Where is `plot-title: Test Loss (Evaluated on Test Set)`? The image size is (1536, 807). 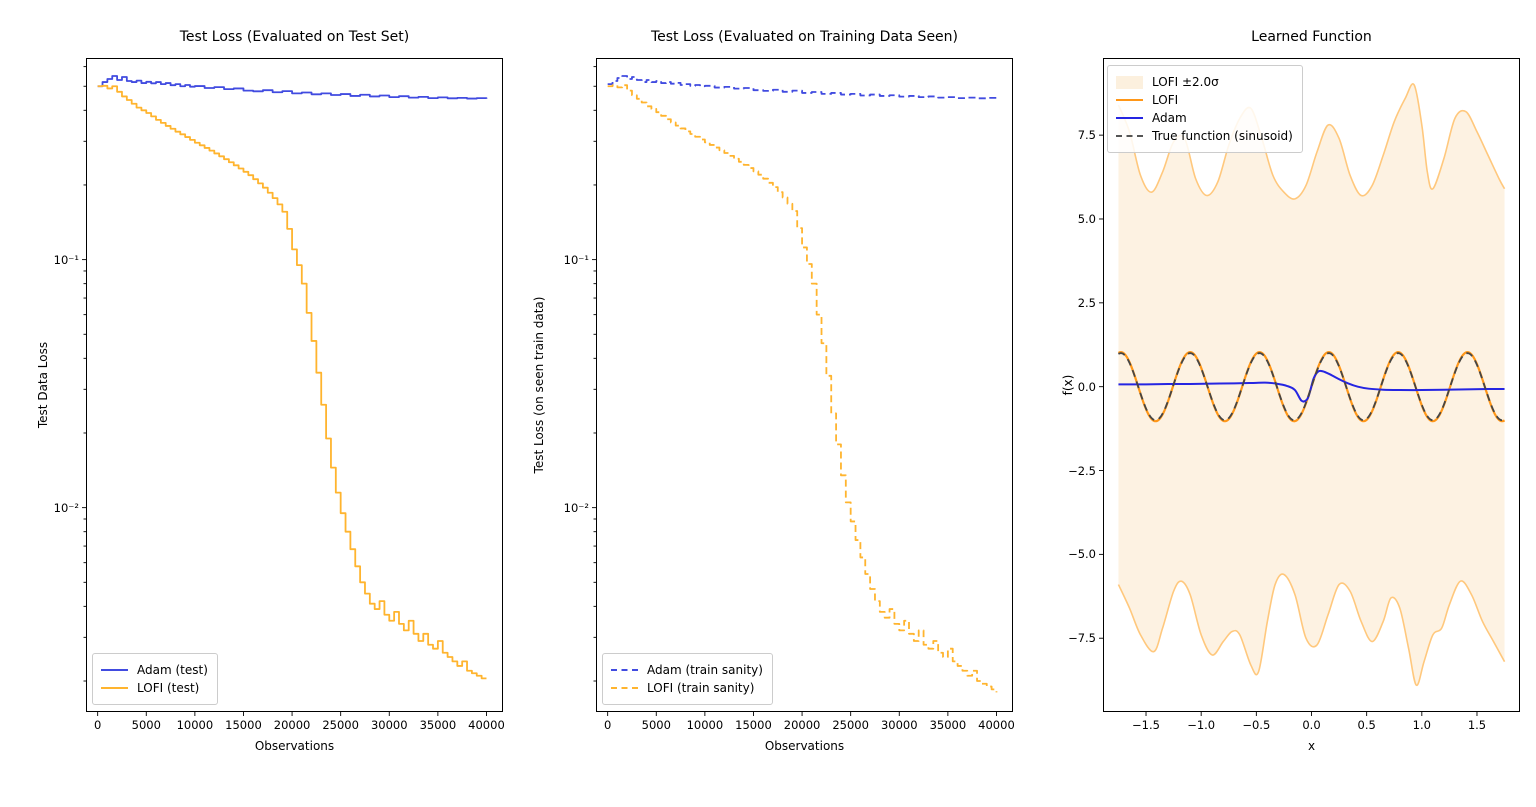
plot-title: Test Loss (Evaluated on Test Set) is located at coordinates (294, 37).